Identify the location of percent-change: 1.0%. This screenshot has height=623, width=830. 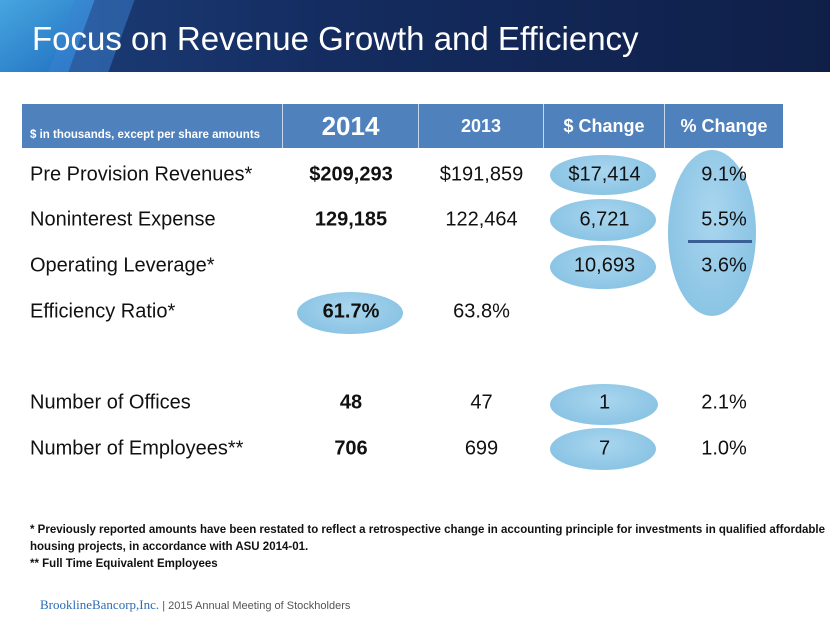
(724, 448).